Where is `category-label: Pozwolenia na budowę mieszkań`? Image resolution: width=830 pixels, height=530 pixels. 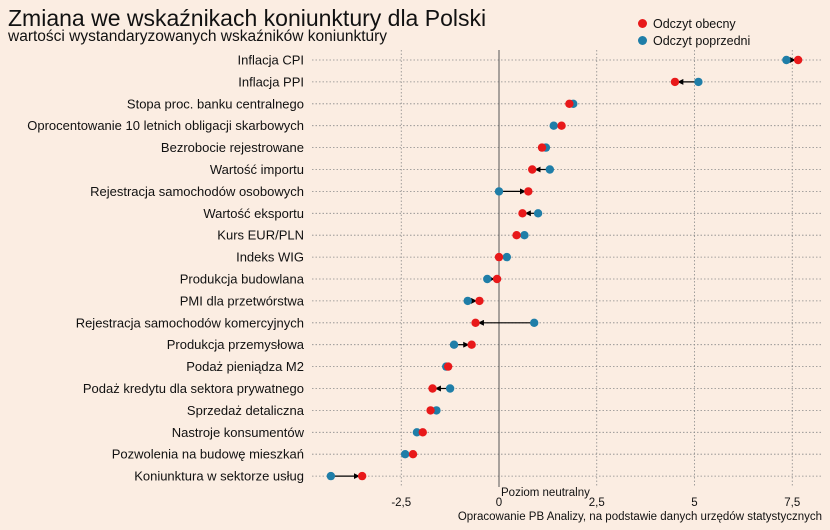
category-label: Pozwolenia na budowę mieszkań is located at coordinates (208, 454).